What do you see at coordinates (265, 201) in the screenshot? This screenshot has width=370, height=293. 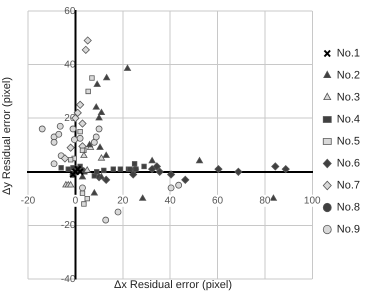 I see `x-tick-label: 80` at bounding box center [265, 201].